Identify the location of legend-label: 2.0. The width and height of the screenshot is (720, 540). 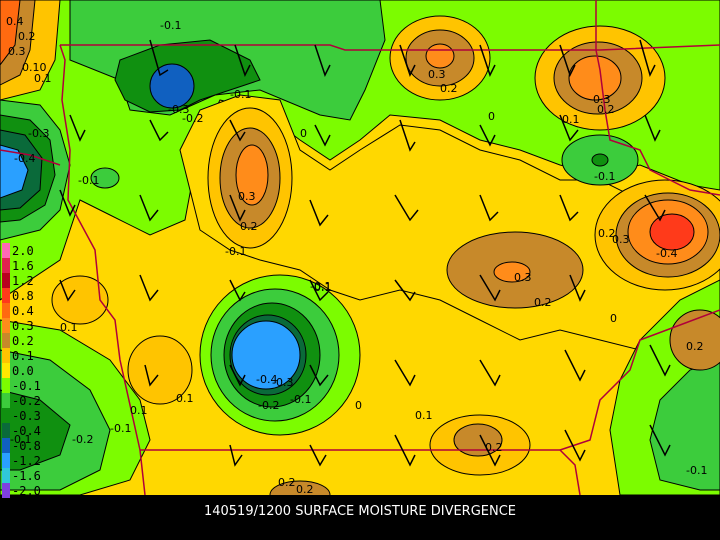
(23, 251).